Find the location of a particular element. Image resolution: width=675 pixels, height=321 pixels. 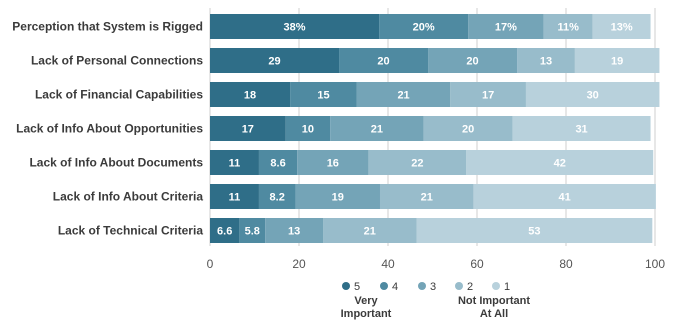

data-label: 41 is located at coordinates (565, 198).